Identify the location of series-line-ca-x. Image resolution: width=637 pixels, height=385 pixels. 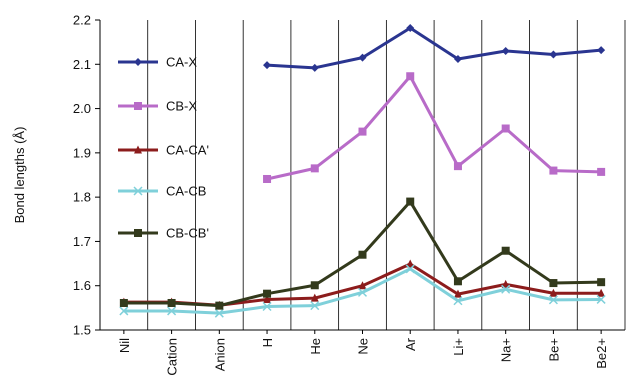
(434, 48).